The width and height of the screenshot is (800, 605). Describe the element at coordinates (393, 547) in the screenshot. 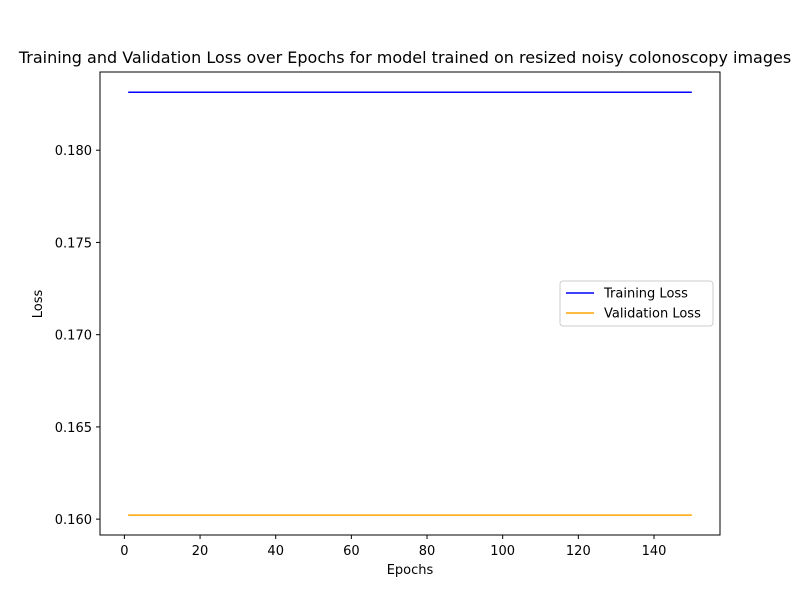

I see `x-axis-ticks: 0 20 40 60 80 100 120 140` at that location.